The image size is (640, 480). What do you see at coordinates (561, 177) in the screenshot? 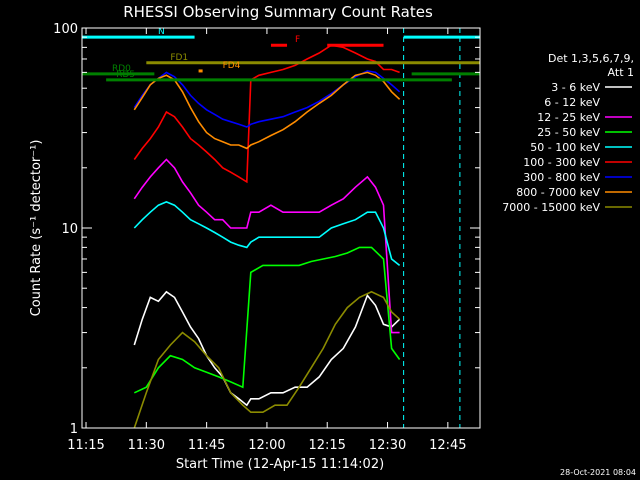
I see `legend-entry-label: 300 - 800 keV` at bounding box center [561, 177].